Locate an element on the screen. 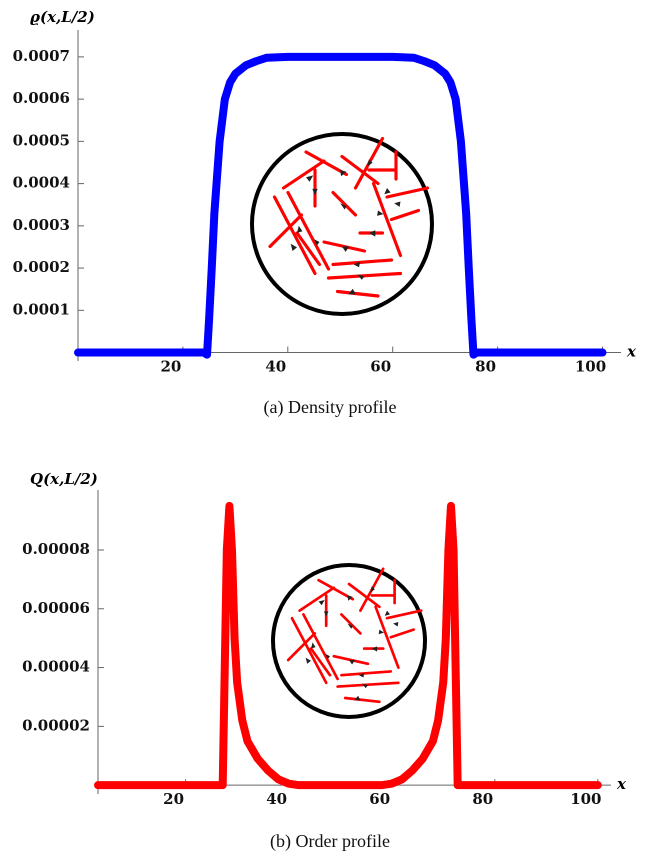 The image size is (649, 861). caption: (a) Density profile is located at coordinates (330, 407).